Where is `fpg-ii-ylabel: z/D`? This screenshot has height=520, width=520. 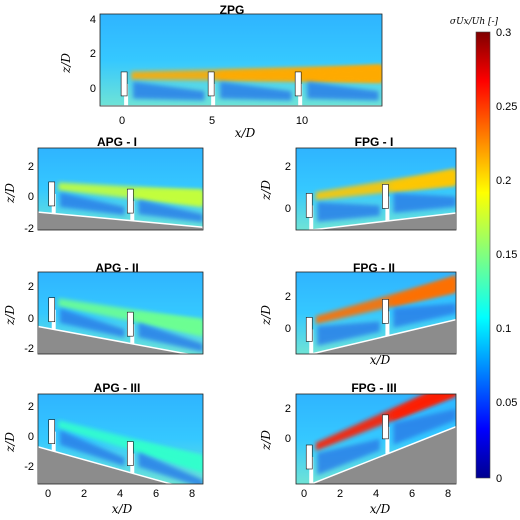
fpg-ii-ylabel: z/D is located at coordinates (266, 315).